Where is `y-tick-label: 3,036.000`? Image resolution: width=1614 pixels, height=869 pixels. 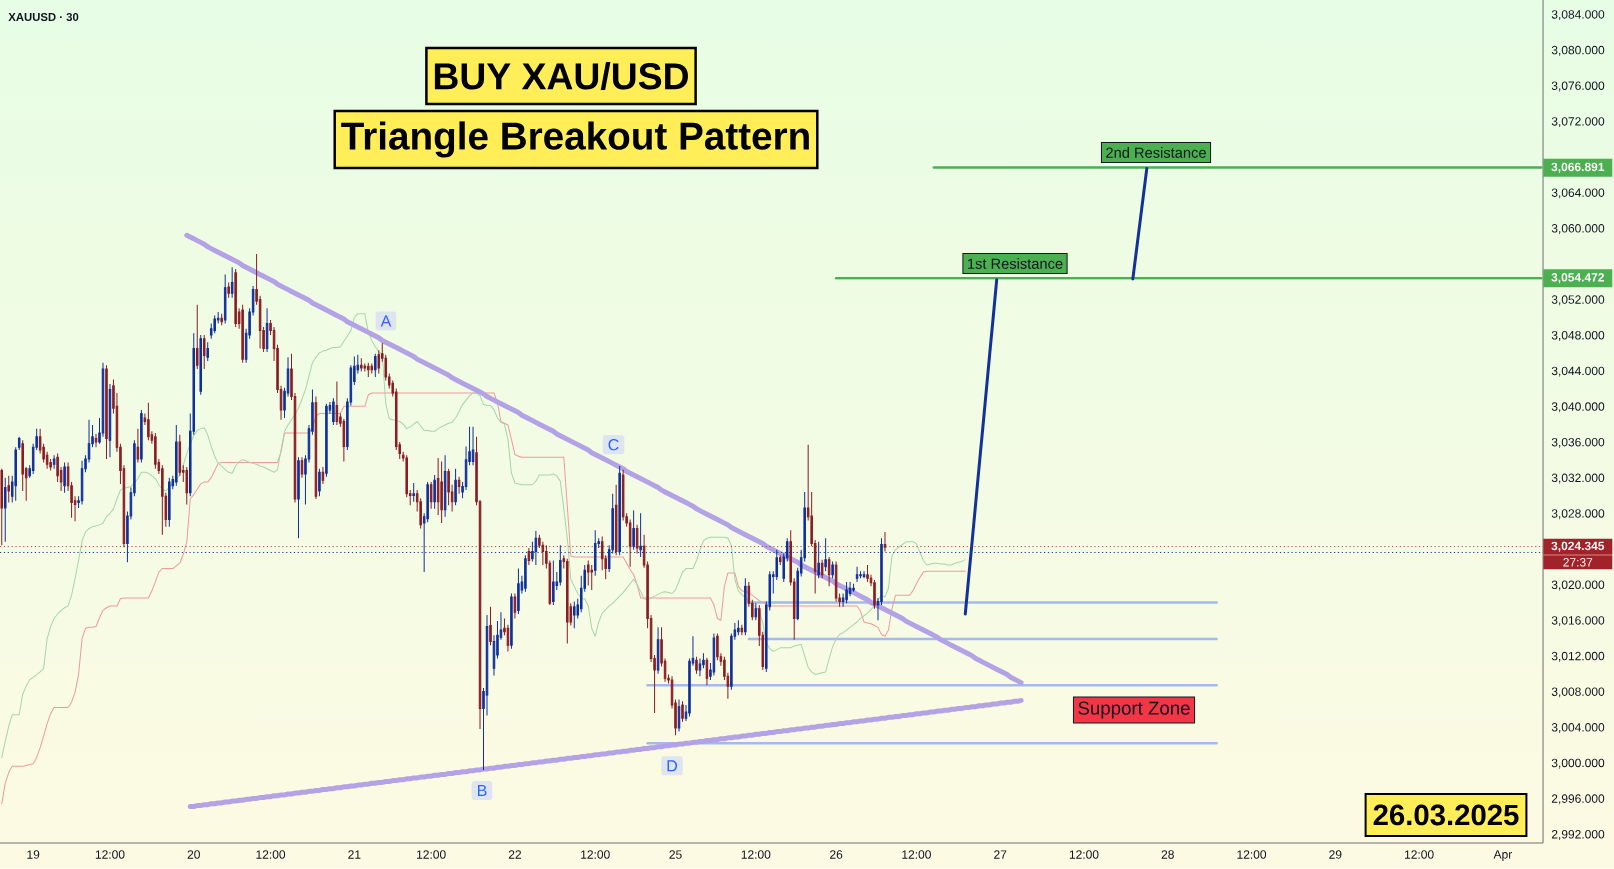
y-tick-label: 3,036.000 is located at coordinates (1578, 442).